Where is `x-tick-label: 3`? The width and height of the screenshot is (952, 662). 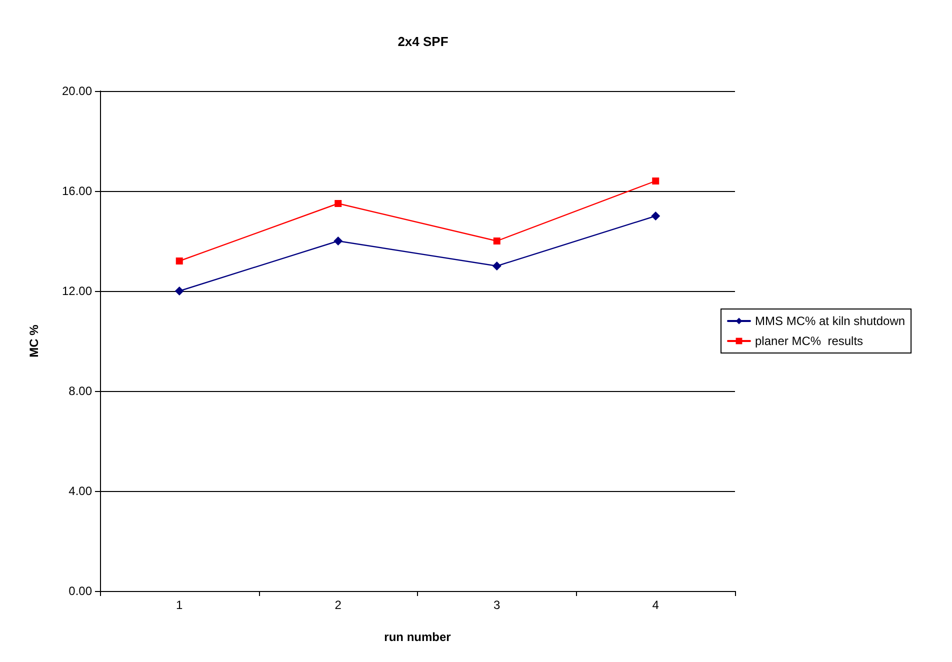 x-tick-label: 3 is located at coordinates (497, 605).